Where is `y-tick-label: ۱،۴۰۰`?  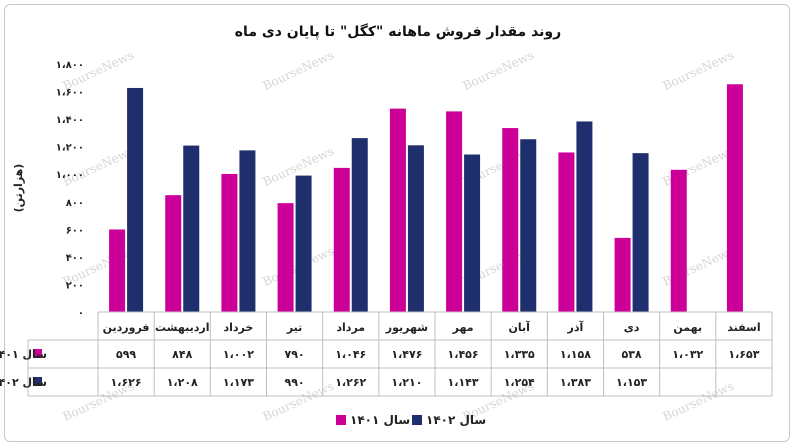
y-tick-label: ۱،۴۰۰ is located at coordinates (70, 120).